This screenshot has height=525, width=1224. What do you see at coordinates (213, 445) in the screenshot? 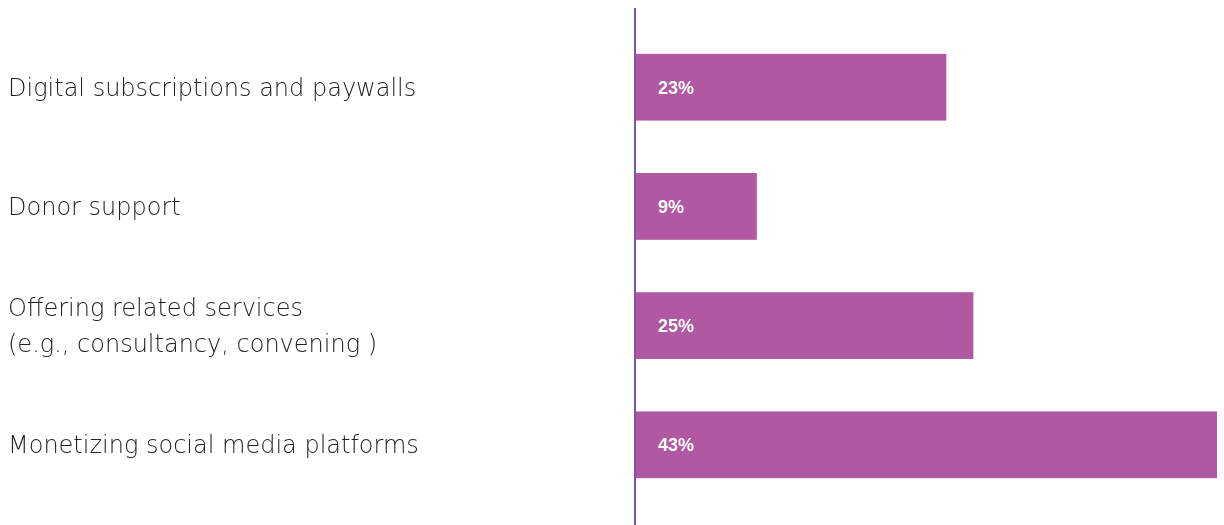
I see `y-tick-label: Monetizing social media platforms` at bounding box center [213, 445].